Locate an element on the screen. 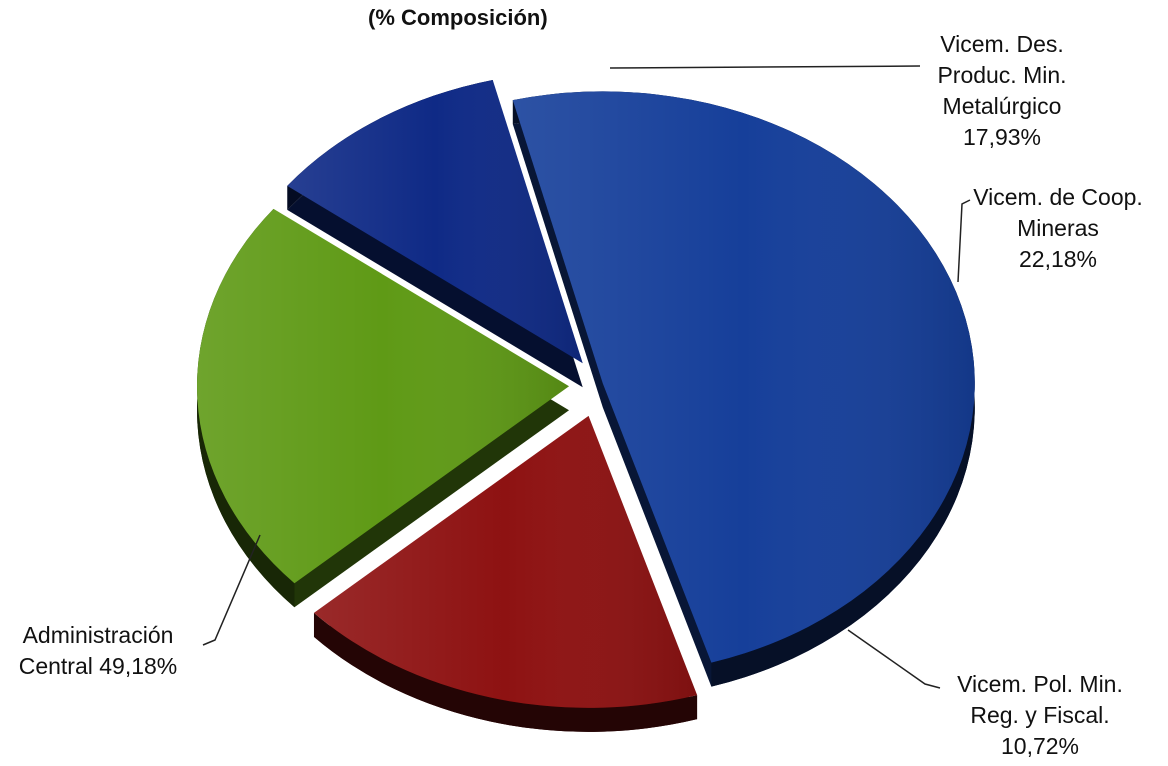 Image resolution: width=1168 pixels, height=766 pixels. slice-label-line: Vicem. Des. is located at coordinates (1002, 44).